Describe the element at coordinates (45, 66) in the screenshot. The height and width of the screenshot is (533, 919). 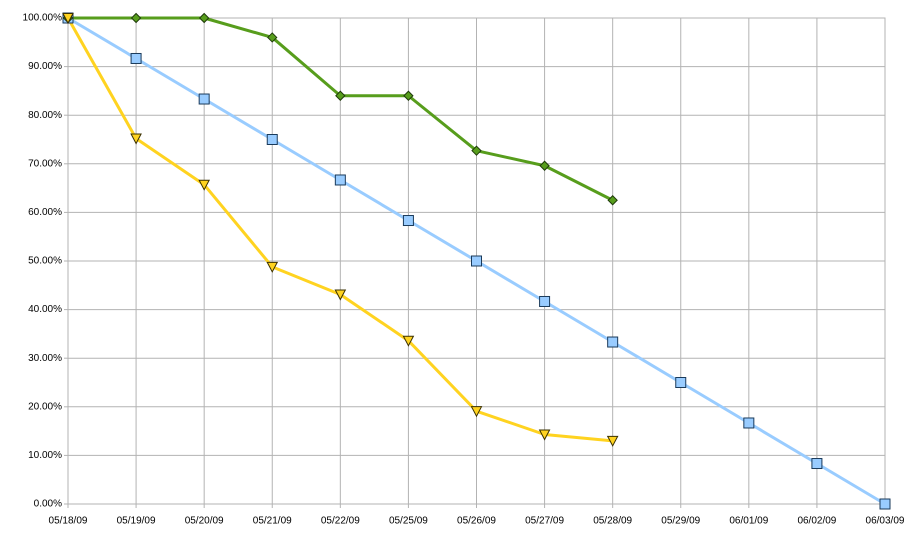
I see `y-tick-label: 90.00%` at that location.